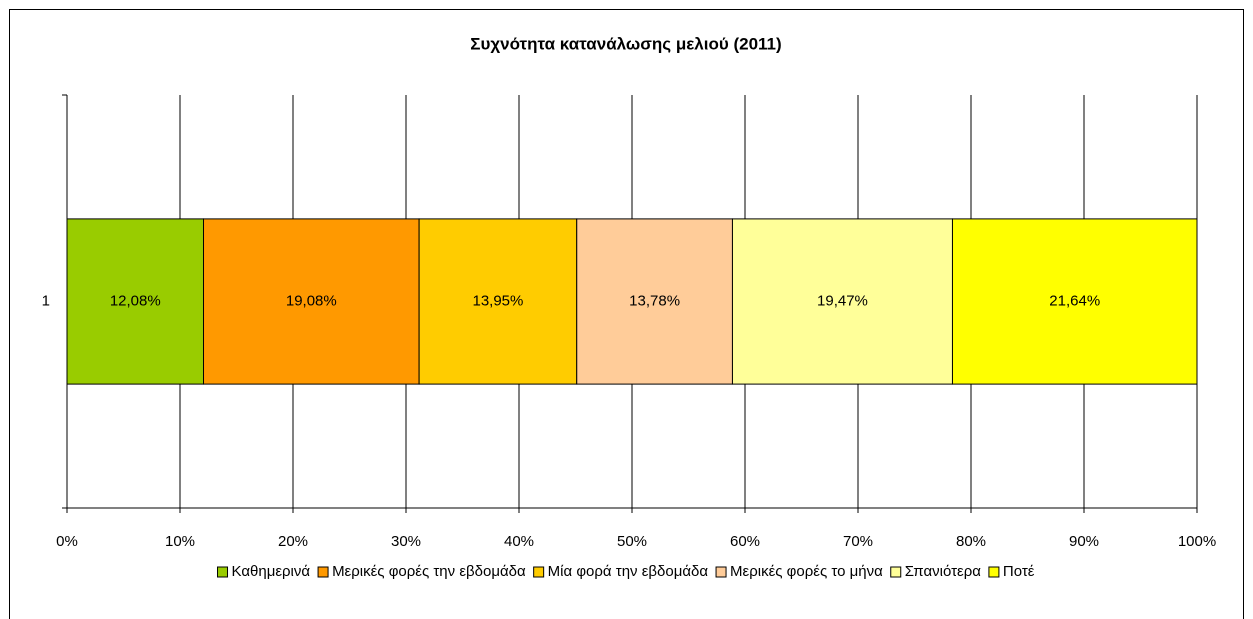  I want to click on x-tick-label: 50%, so click(632, 541).